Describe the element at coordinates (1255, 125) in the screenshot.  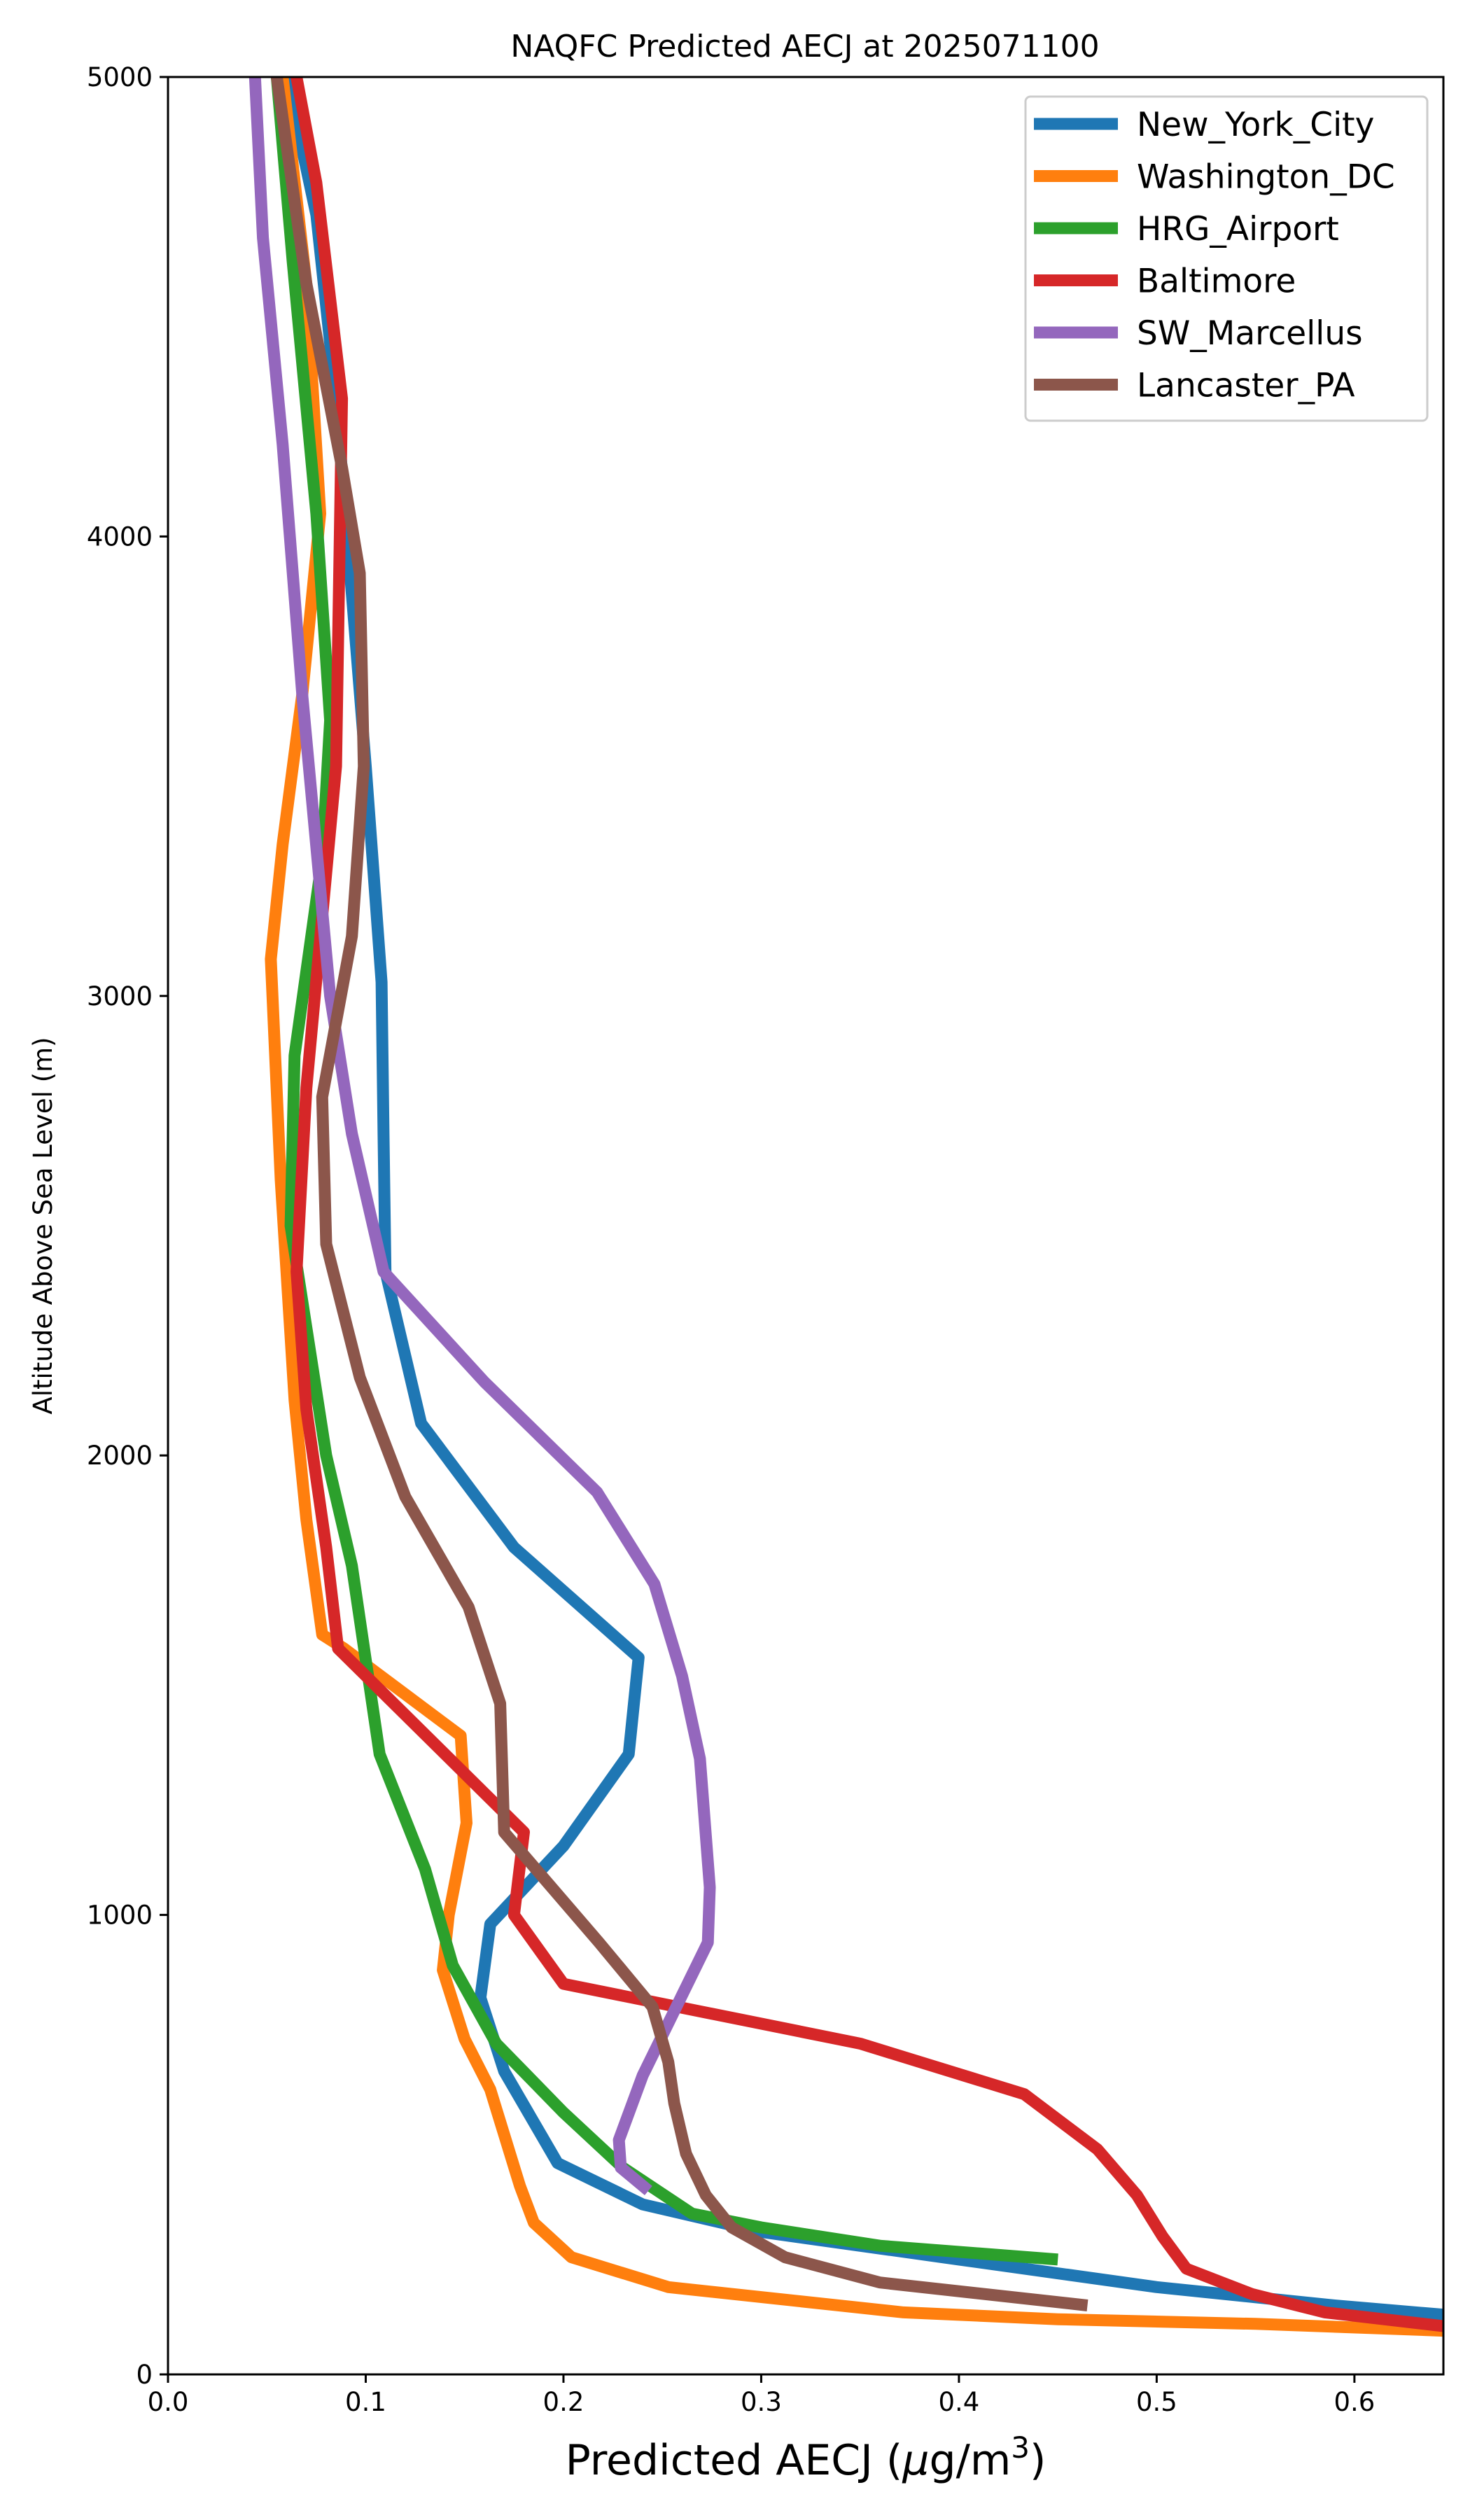
I see `legend-label: New_York_City` at that location.